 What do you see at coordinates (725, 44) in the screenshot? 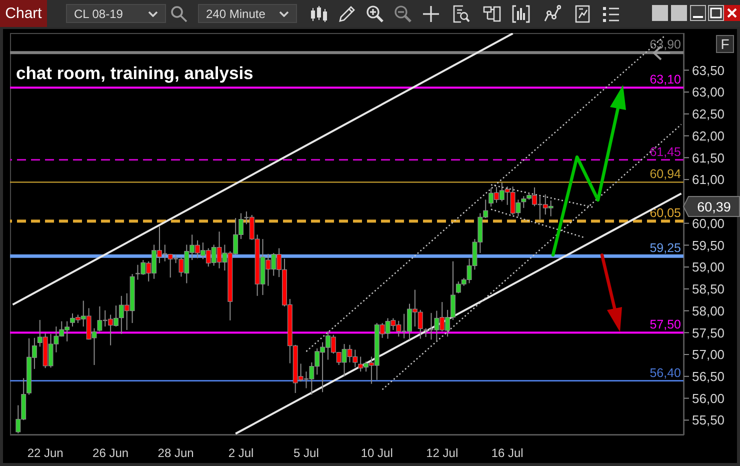
I see `button: F` at bounding box center [725, 44].